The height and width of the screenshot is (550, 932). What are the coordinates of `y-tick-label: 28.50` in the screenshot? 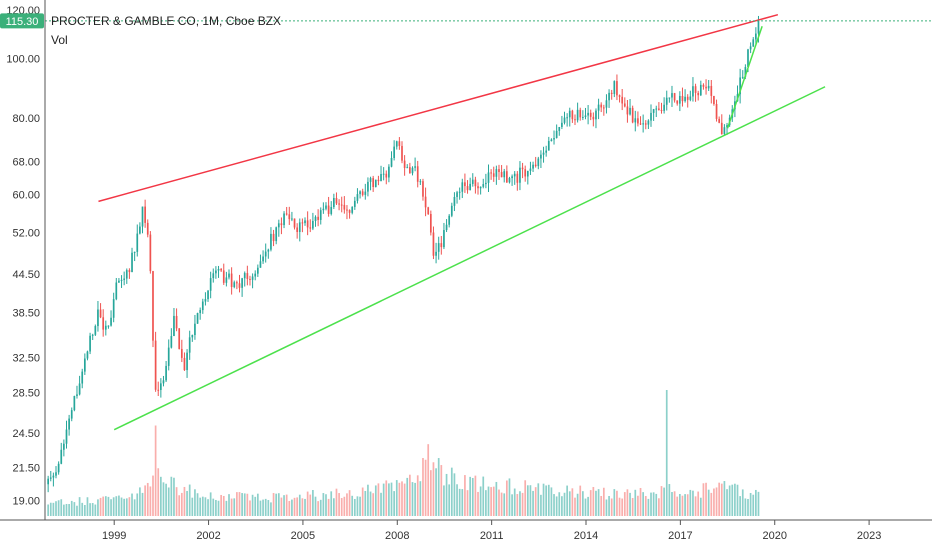 It's located at (26, 394).